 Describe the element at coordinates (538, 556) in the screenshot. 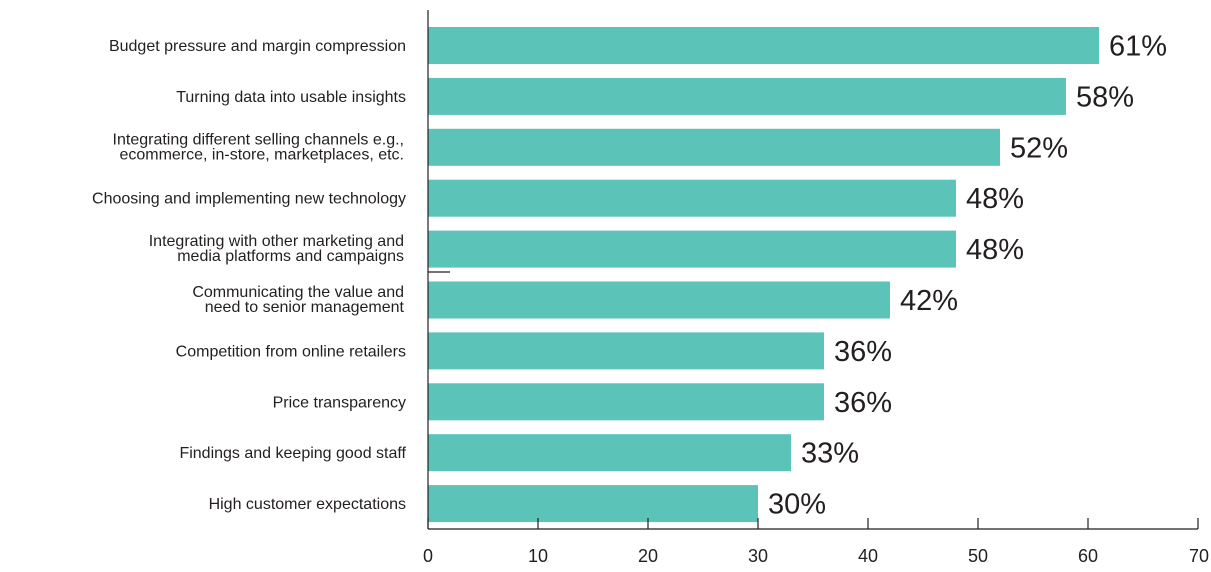

I see `x-tick-label-1: 10` at that location.